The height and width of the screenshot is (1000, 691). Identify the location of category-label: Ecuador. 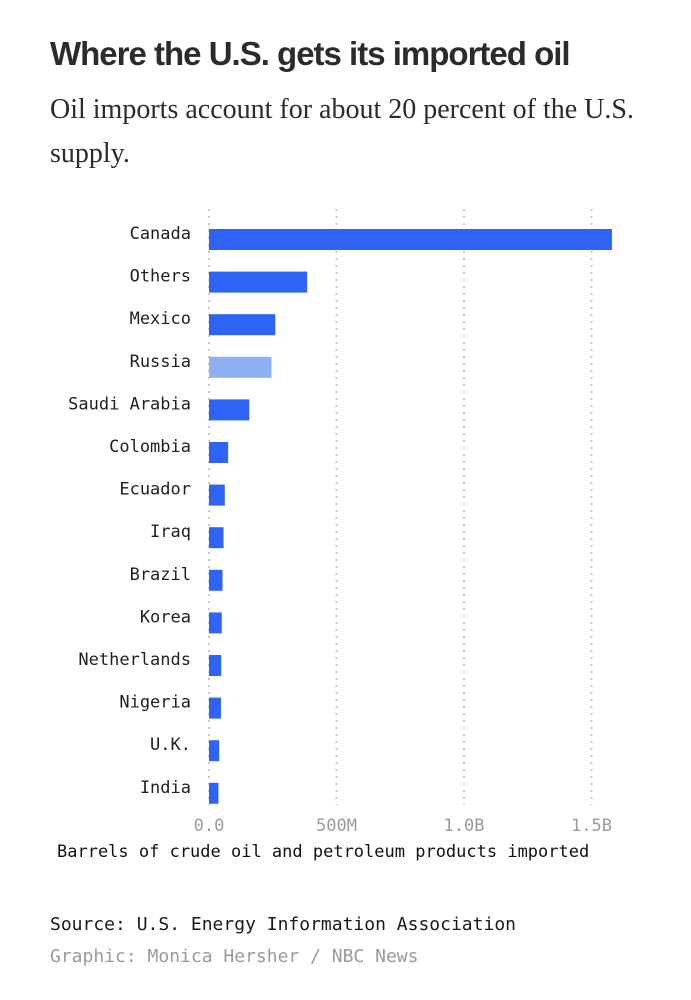
(155, 490).